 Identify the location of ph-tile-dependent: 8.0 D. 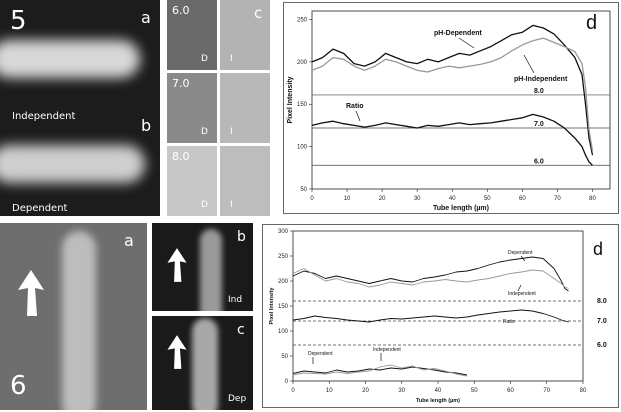
(192, 181).